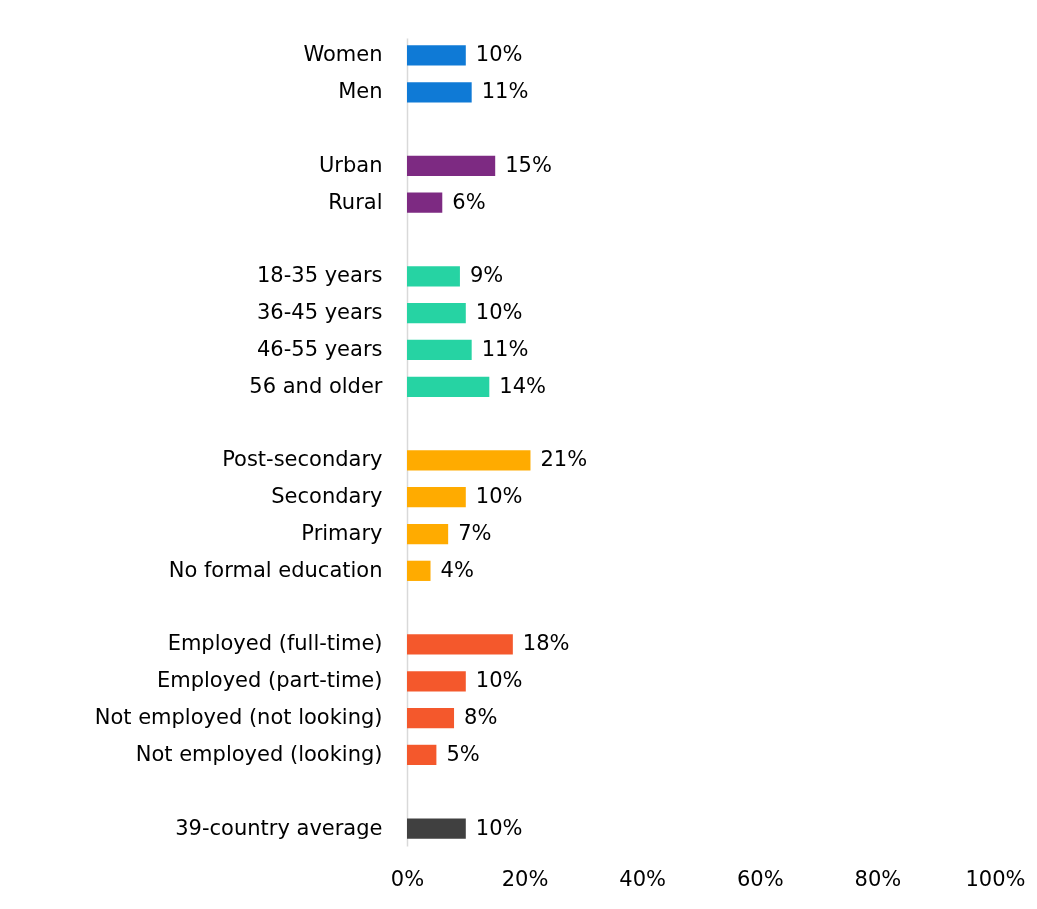 The image size is (1037, 909). What do you see at coordinates (457, 569) in the screenshot?
I see `data-label: 4%` at bounding box center [457, 569].